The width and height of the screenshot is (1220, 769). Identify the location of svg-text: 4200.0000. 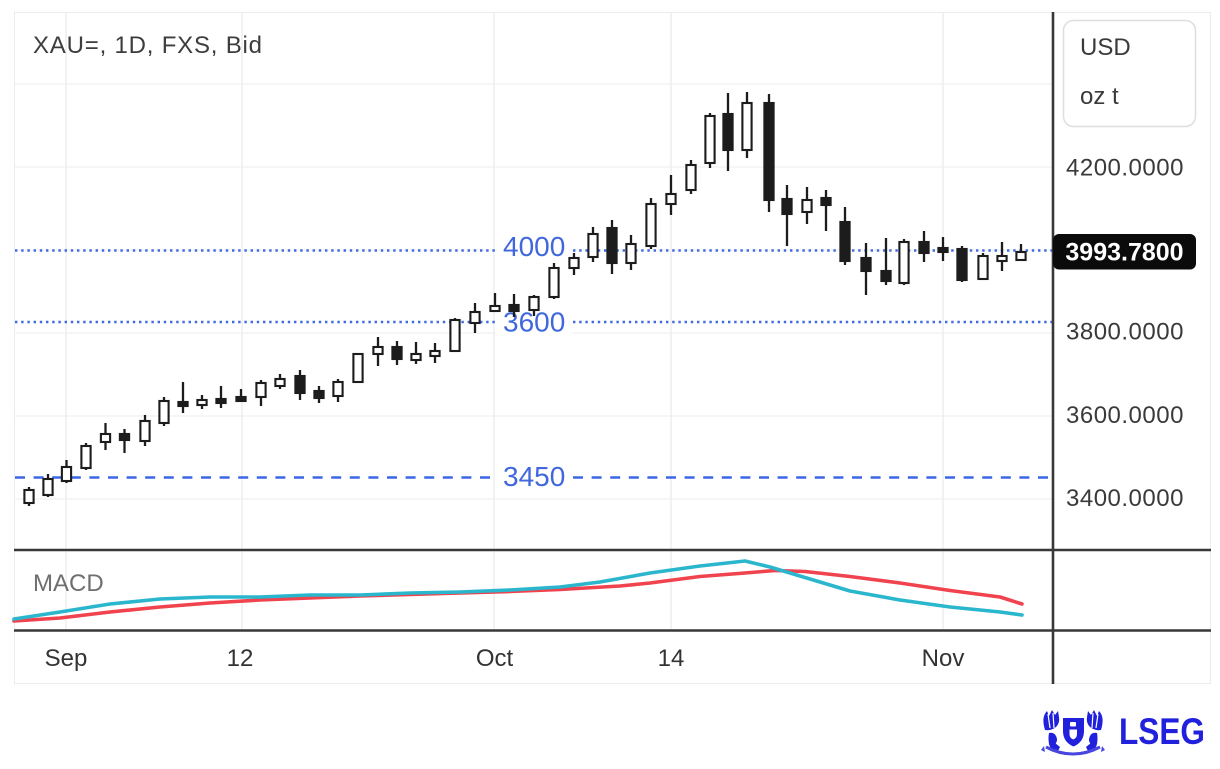
(1125, 168).